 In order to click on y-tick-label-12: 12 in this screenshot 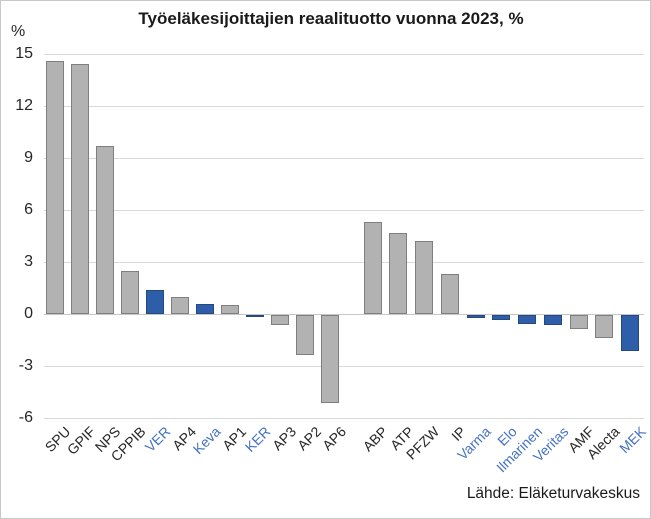, I will do `click(24, 105)`.